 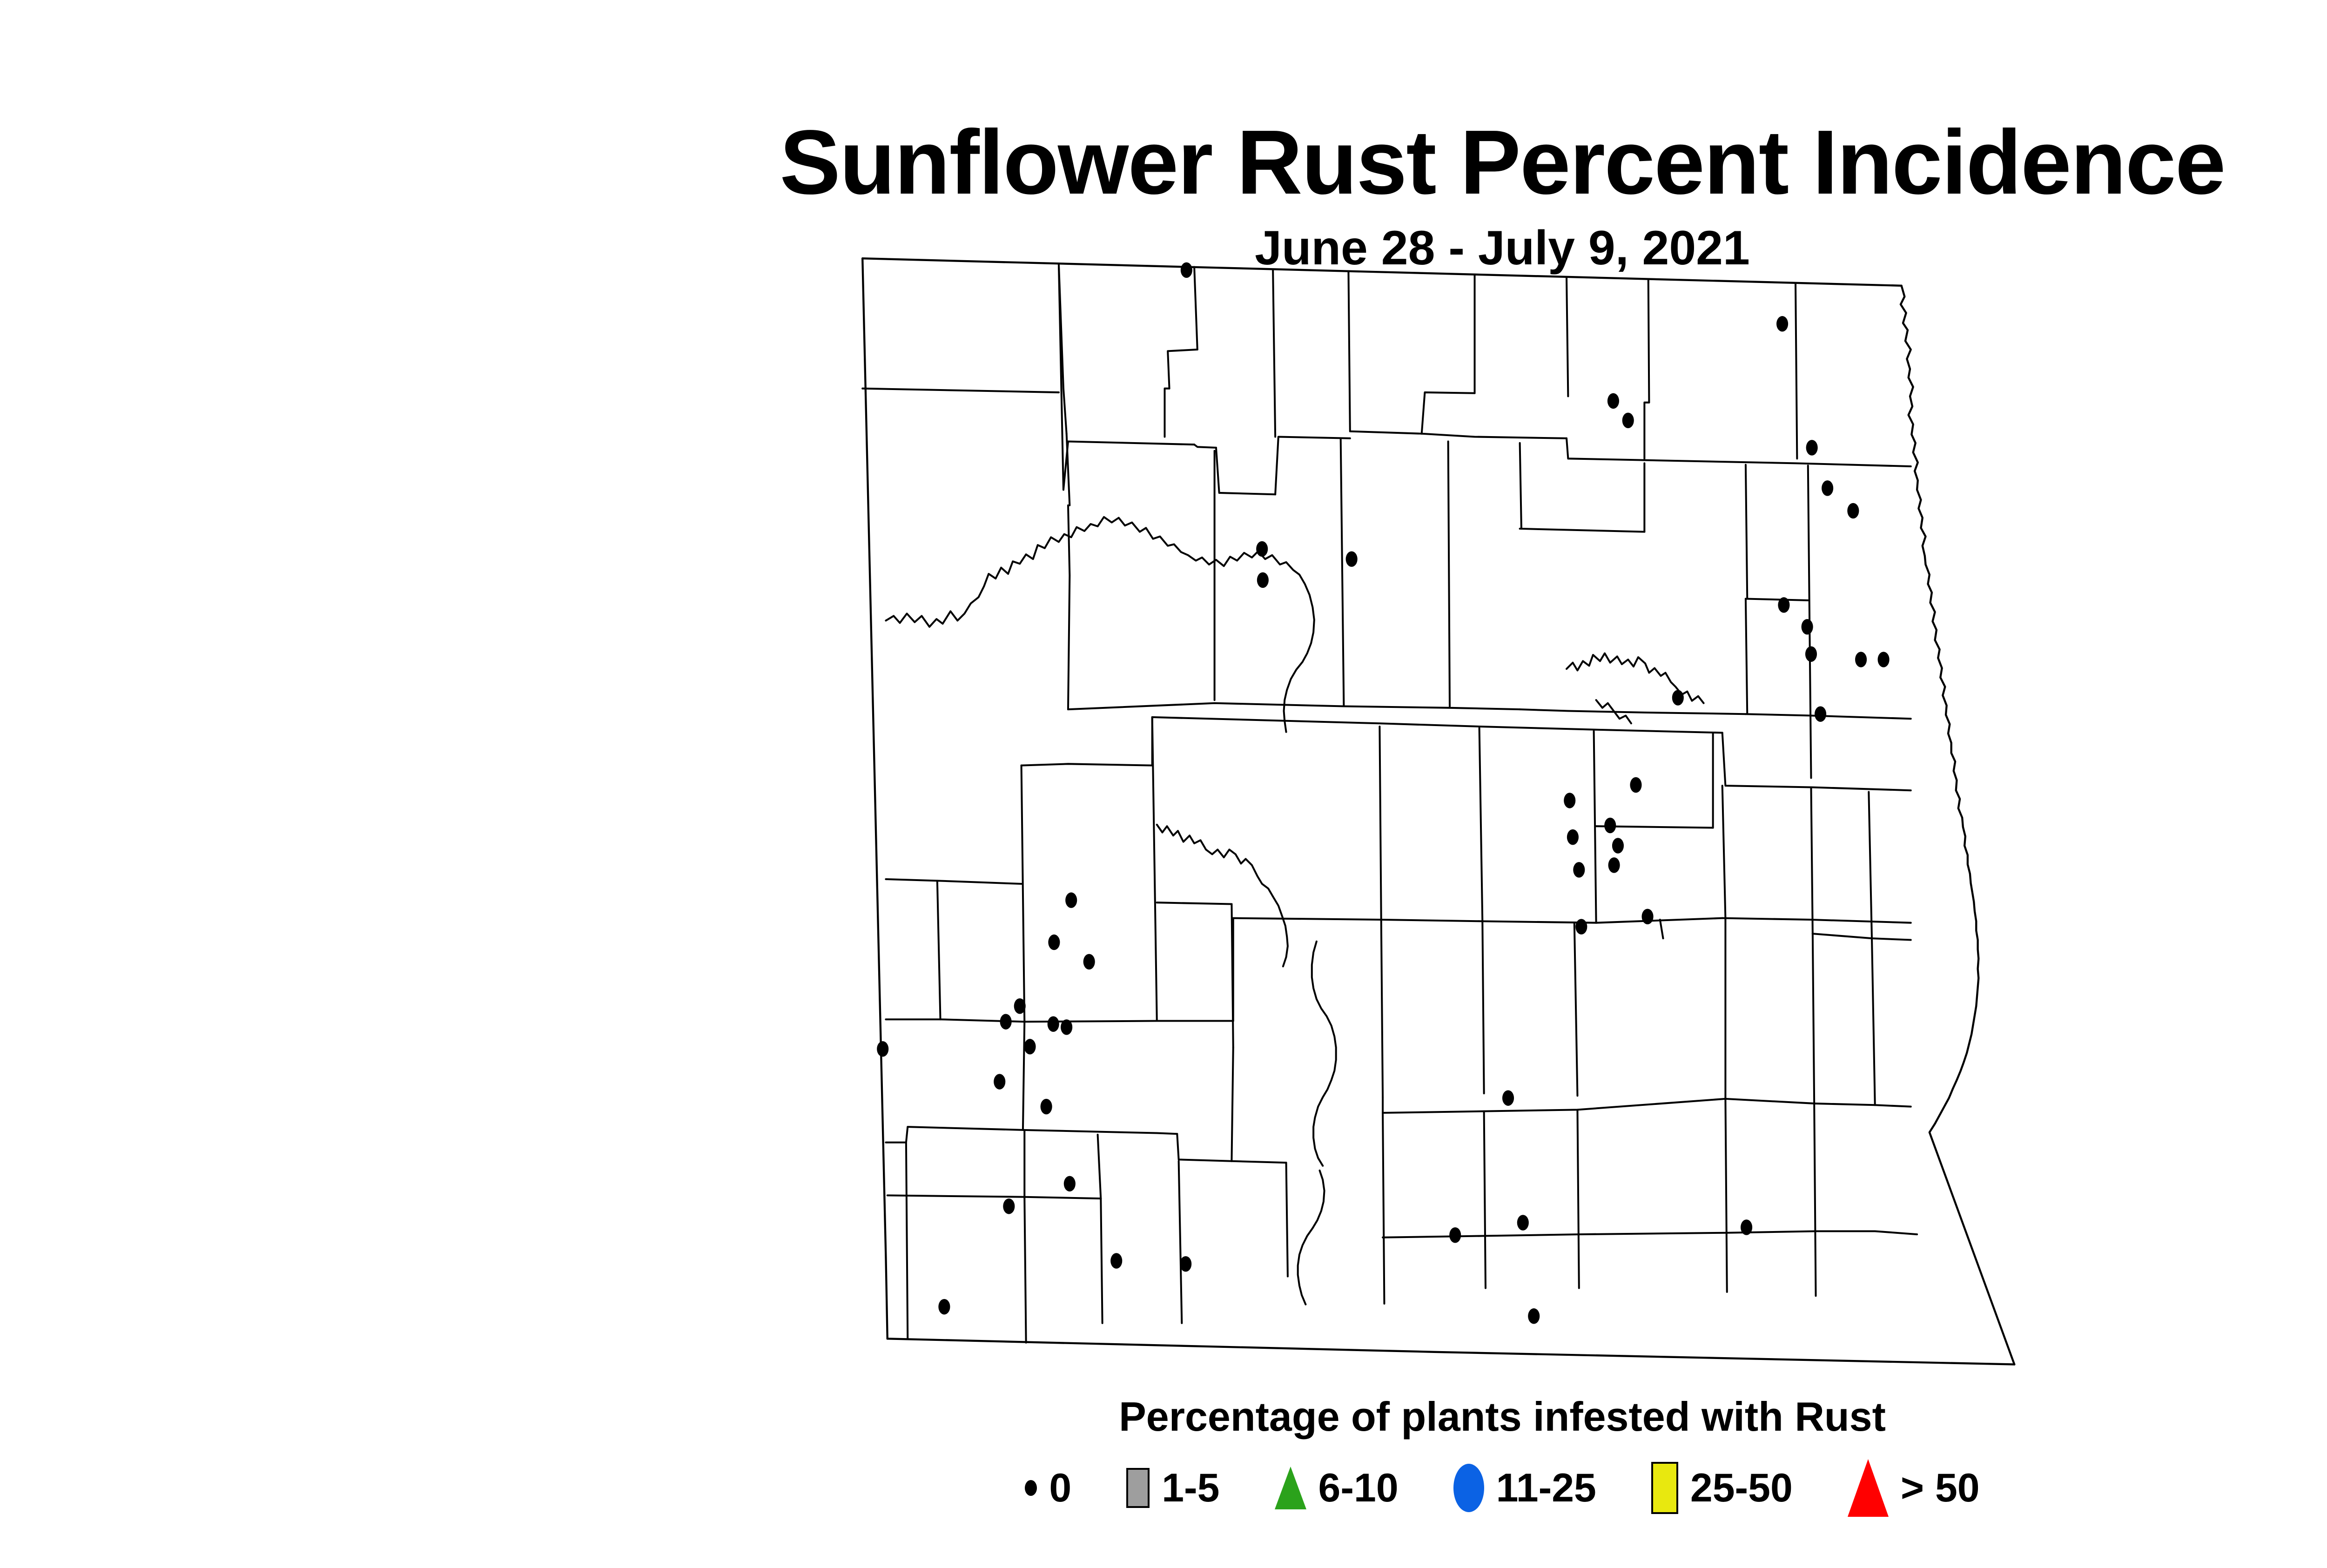 I want to click on legend-item-over-50: > 50, so click(x=1914, y=1488).